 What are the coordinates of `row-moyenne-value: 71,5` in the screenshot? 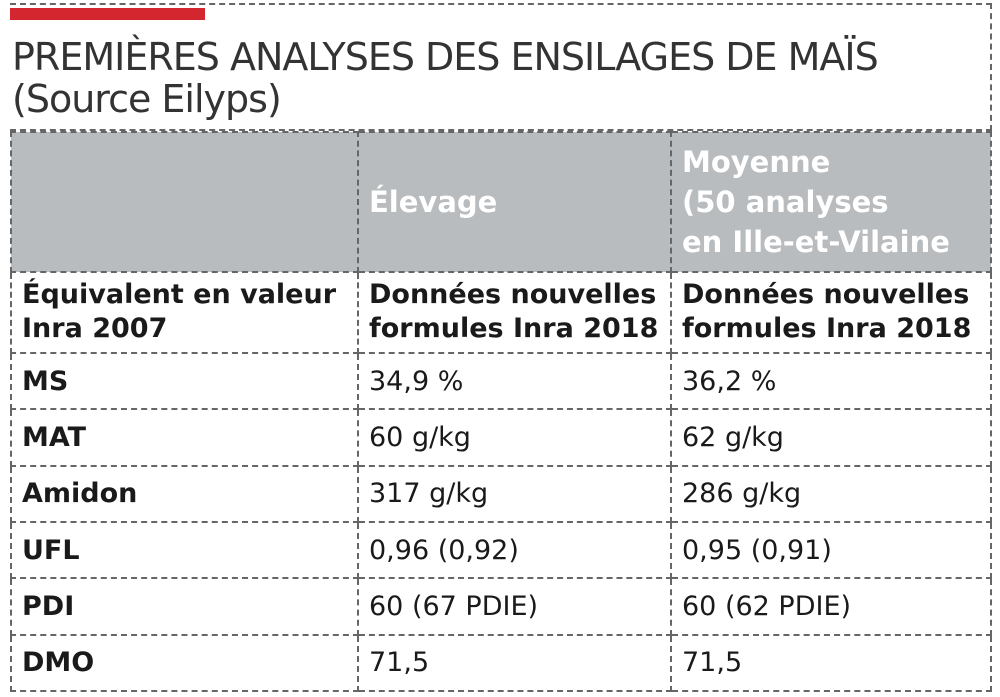 It's located at (831, 663).